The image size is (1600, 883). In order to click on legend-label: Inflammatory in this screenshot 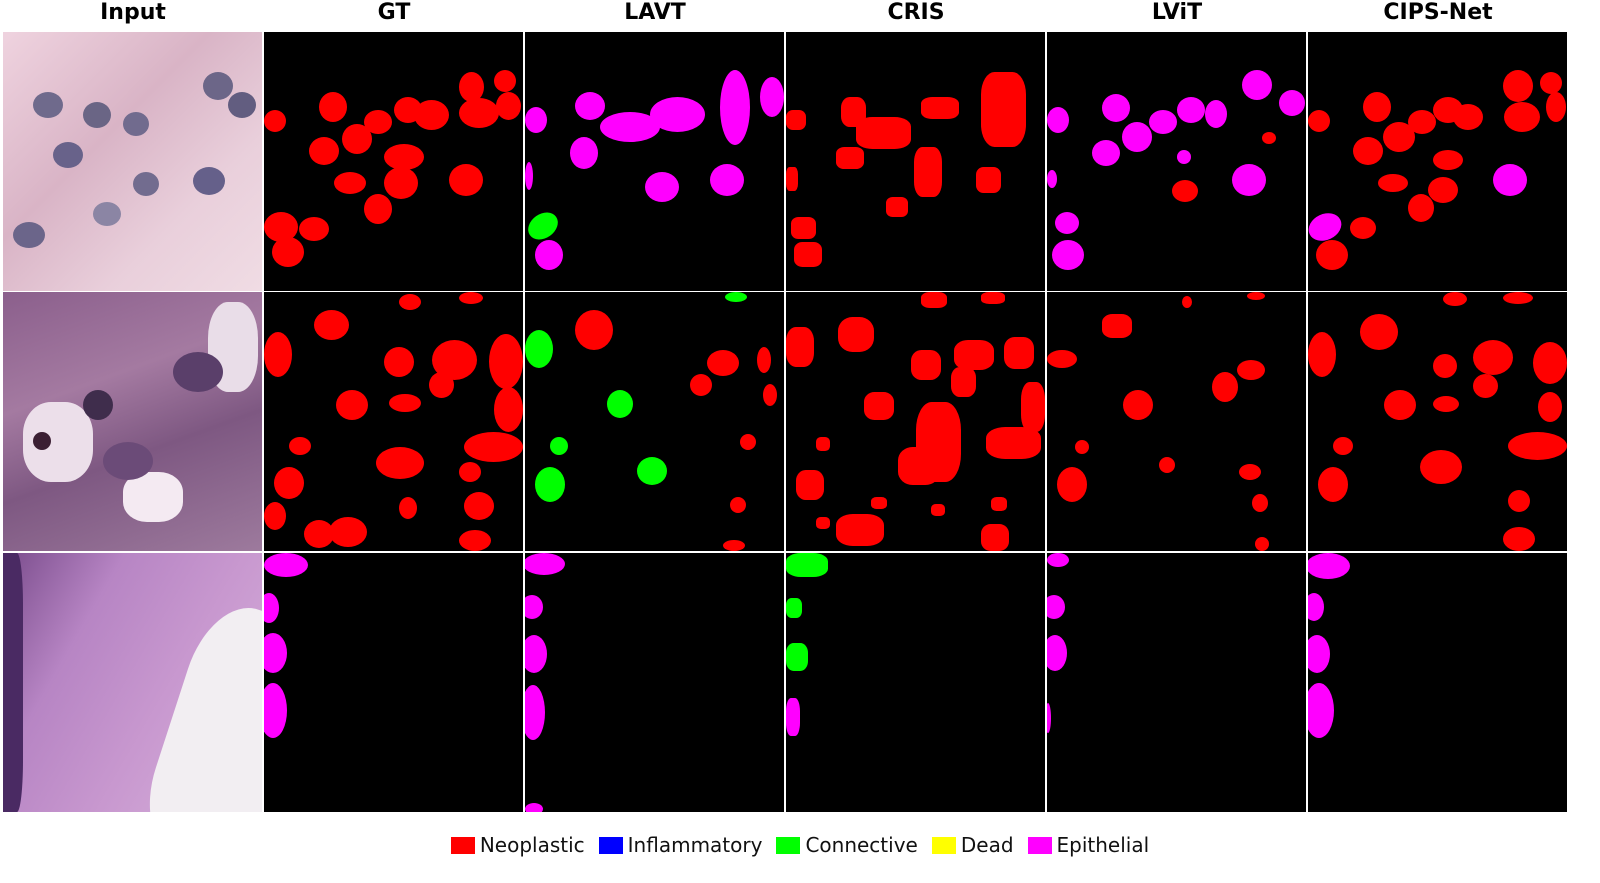, I will do `click(695, 845)`.